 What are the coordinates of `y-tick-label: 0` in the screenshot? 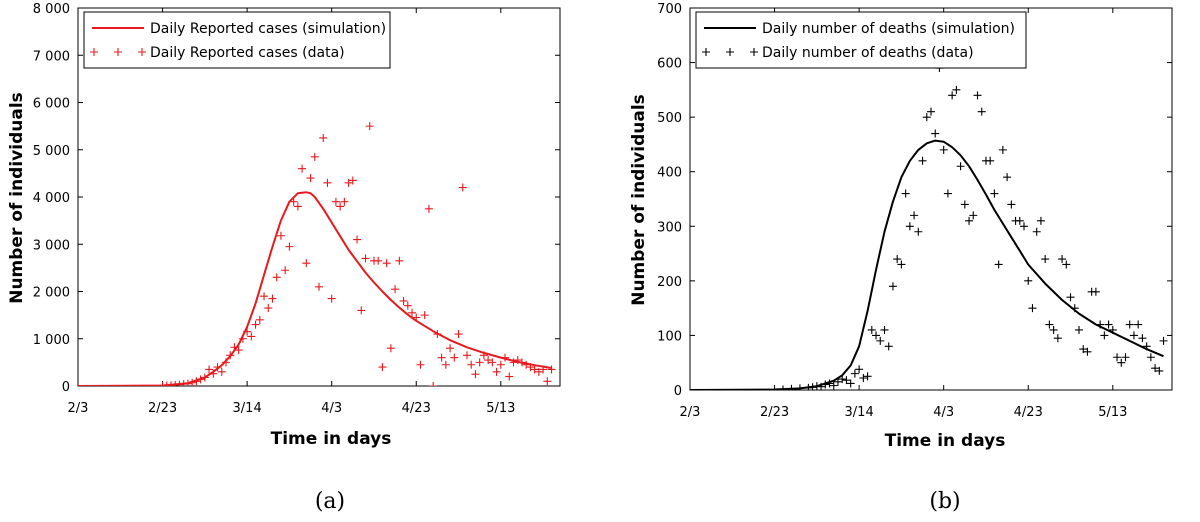 It's located at (66, 387).